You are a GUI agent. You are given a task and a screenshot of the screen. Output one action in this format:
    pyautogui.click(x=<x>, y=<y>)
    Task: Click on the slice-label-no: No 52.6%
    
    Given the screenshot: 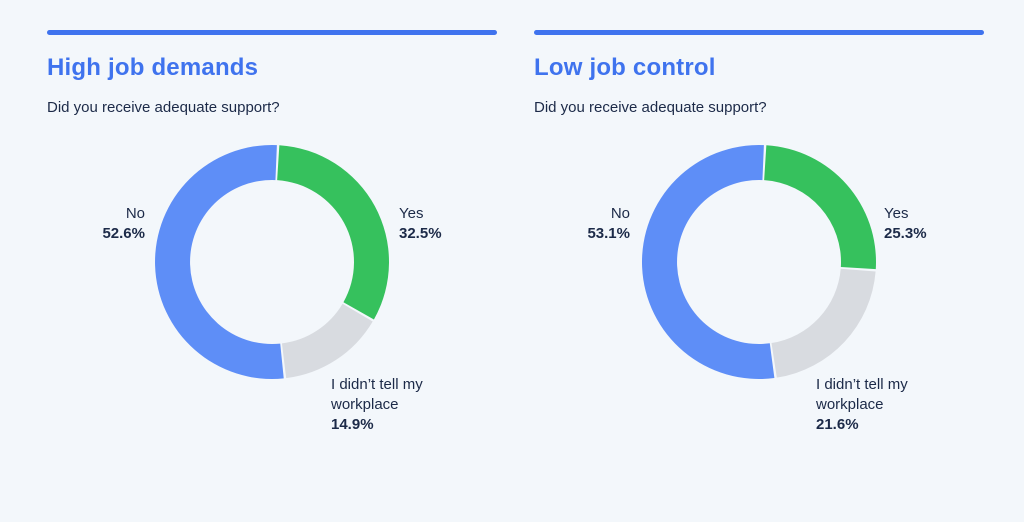 What is the action you would take?
    pyautogui.click(x=120, y=224)
    